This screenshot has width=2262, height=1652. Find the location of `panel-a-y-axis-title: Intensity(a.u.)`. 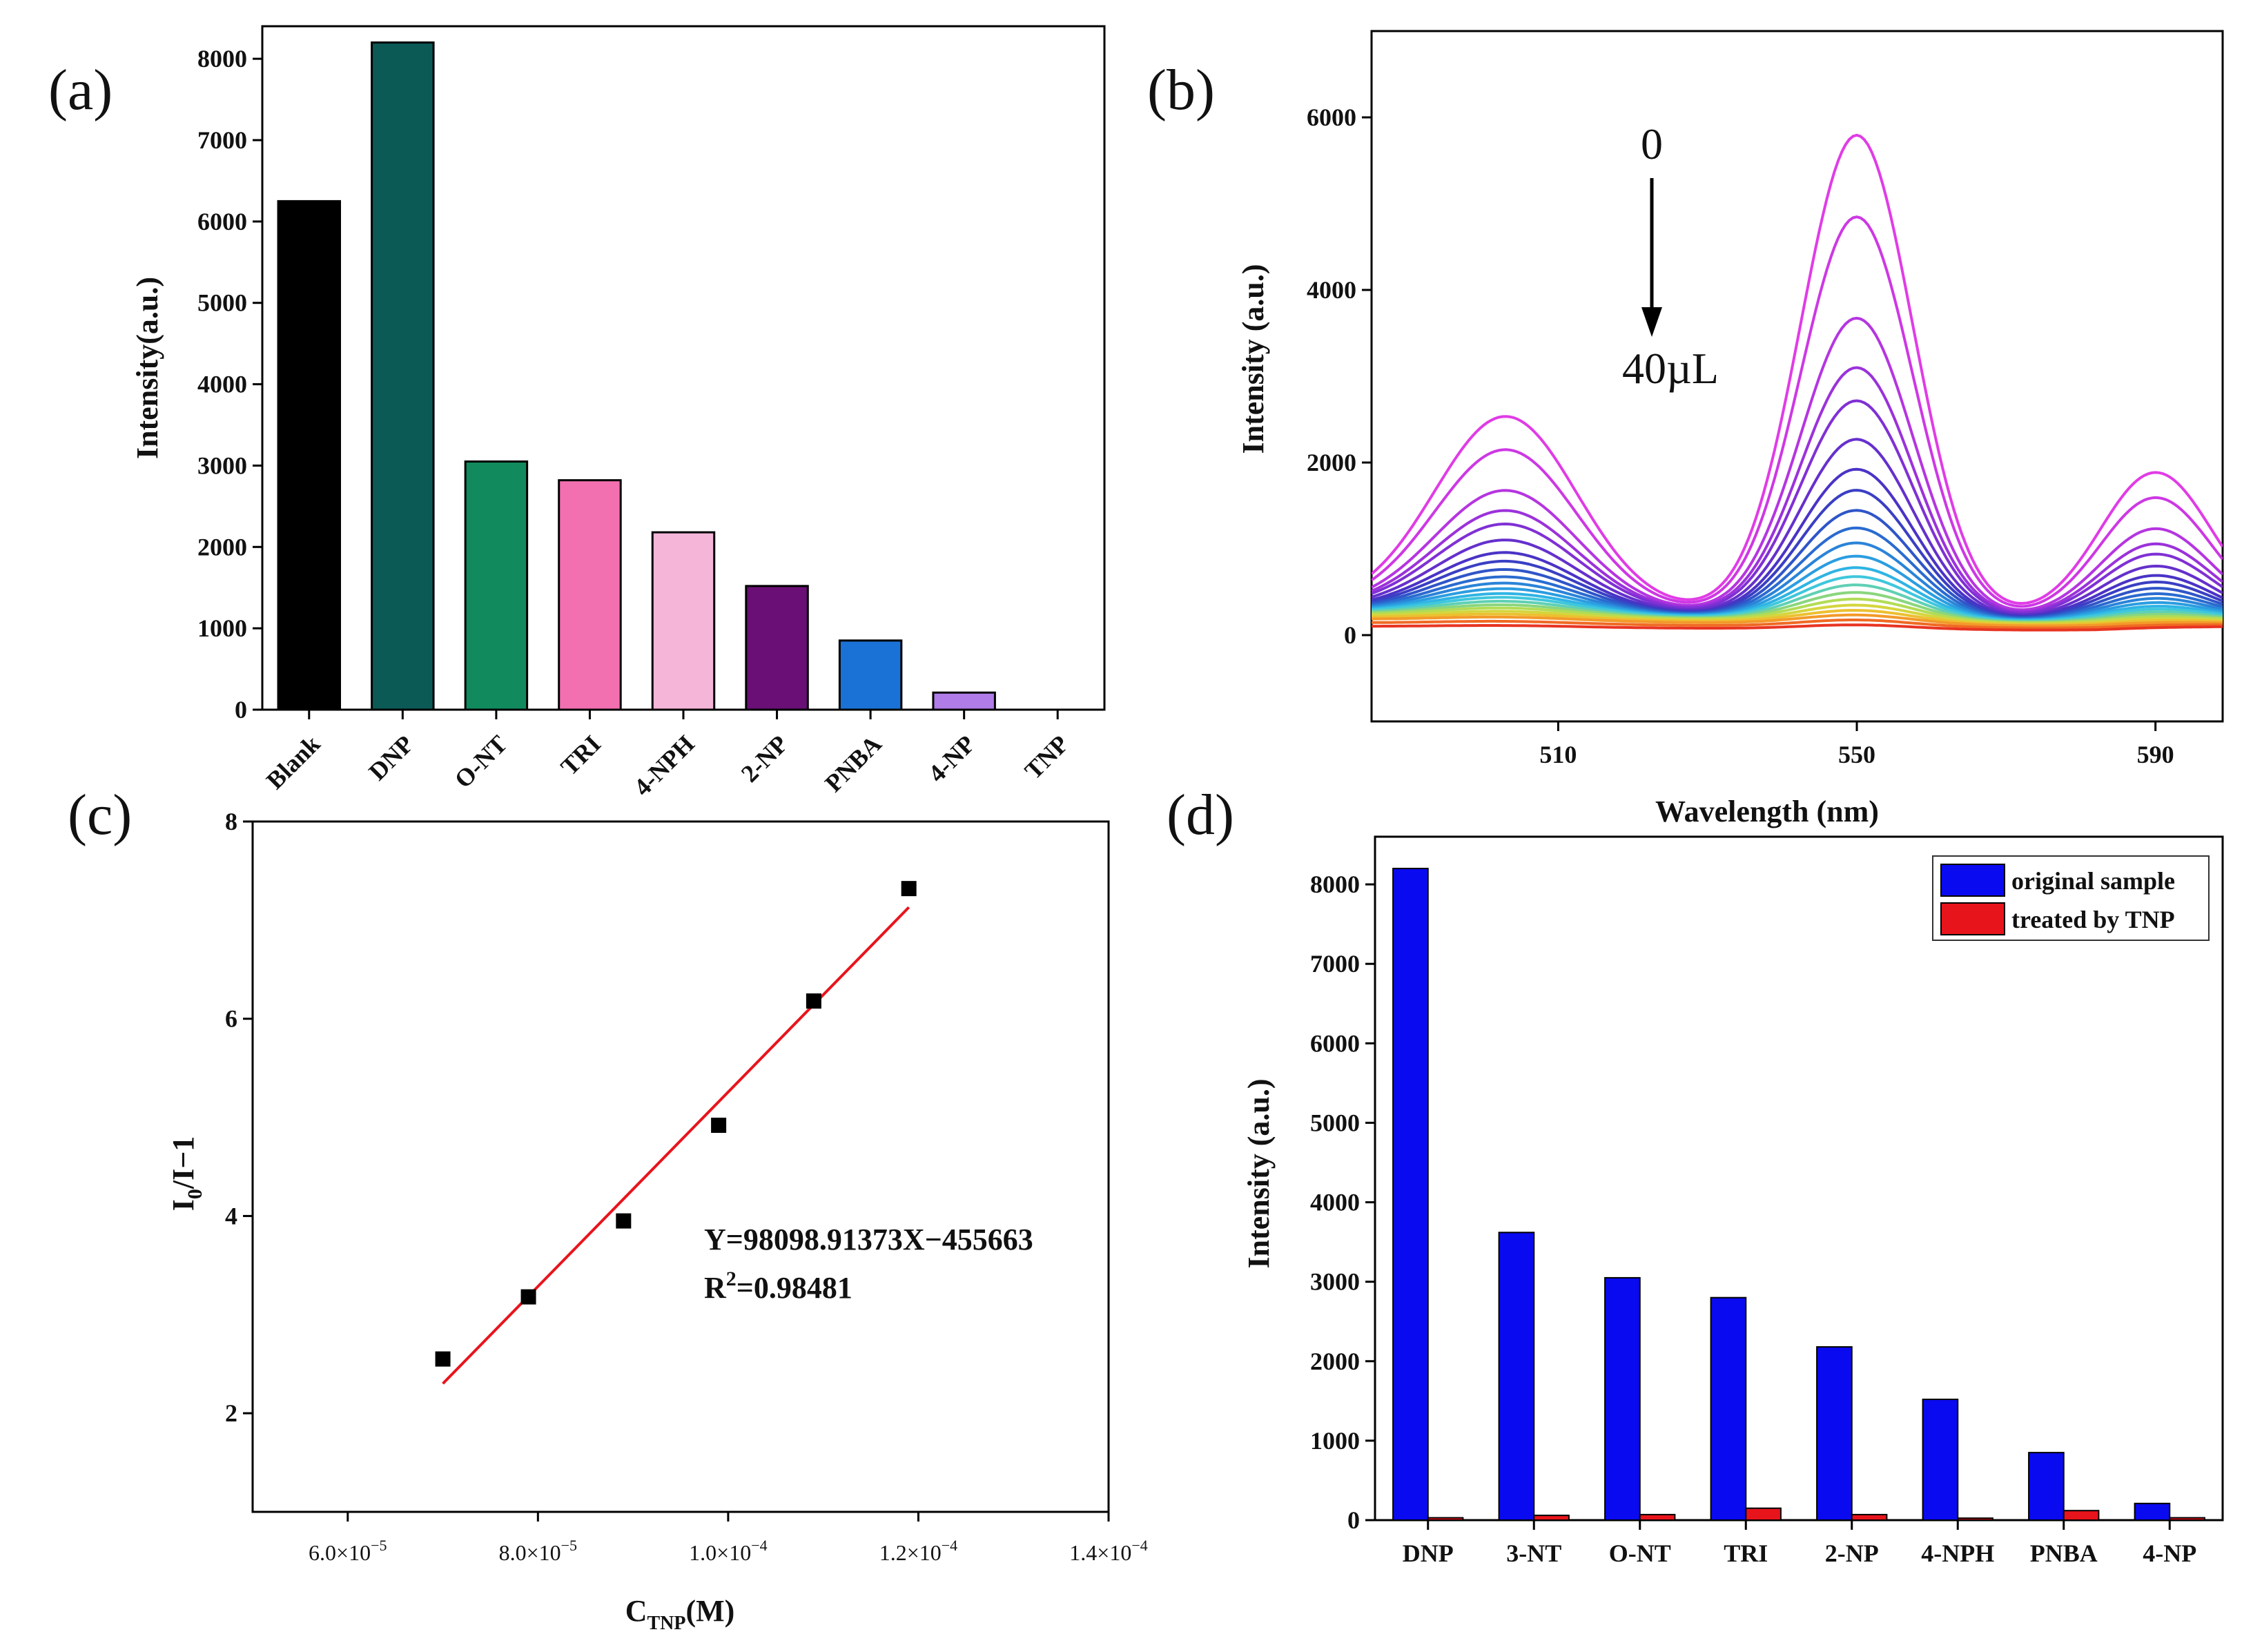

panel-a-y-axis-title: Intensity(a.u.) is located at coordinates (147, 368).